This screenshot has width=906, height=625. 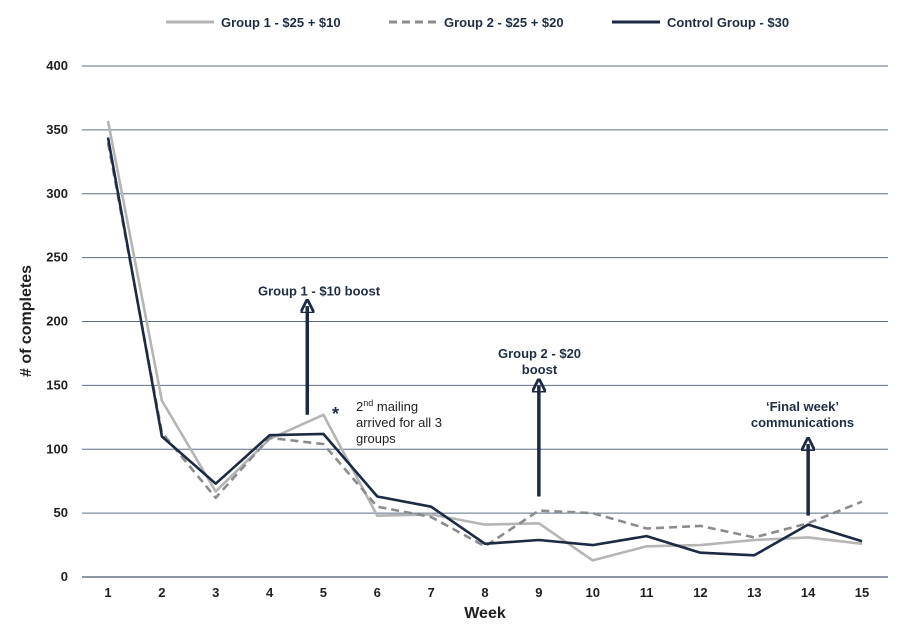 I want to click on y-tick-label: 0, so click(x=64, y=576).